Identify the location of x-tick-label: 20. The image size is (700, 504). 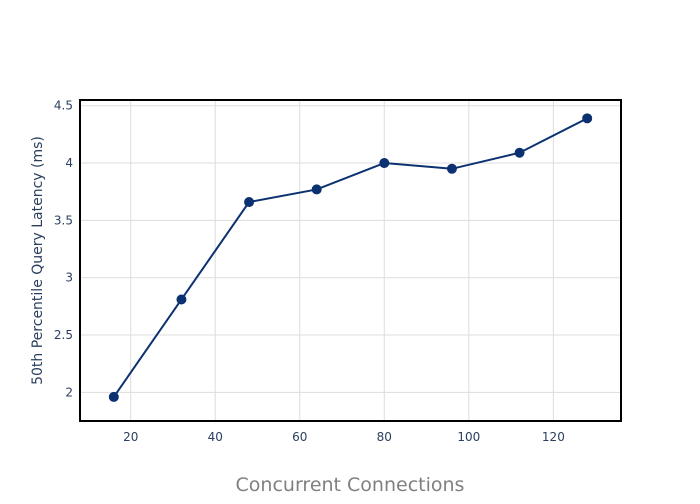
(130, 437).